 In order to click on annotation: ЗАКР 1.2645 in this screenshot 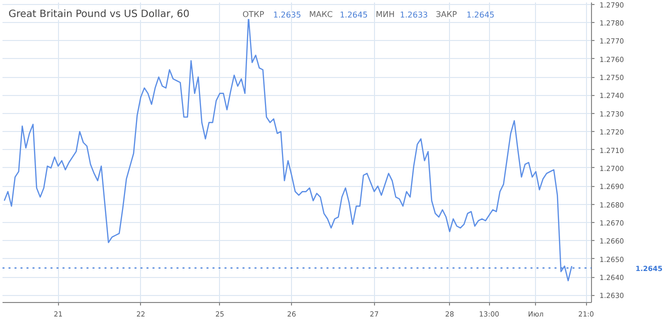, I will do `click(465, 15)`.